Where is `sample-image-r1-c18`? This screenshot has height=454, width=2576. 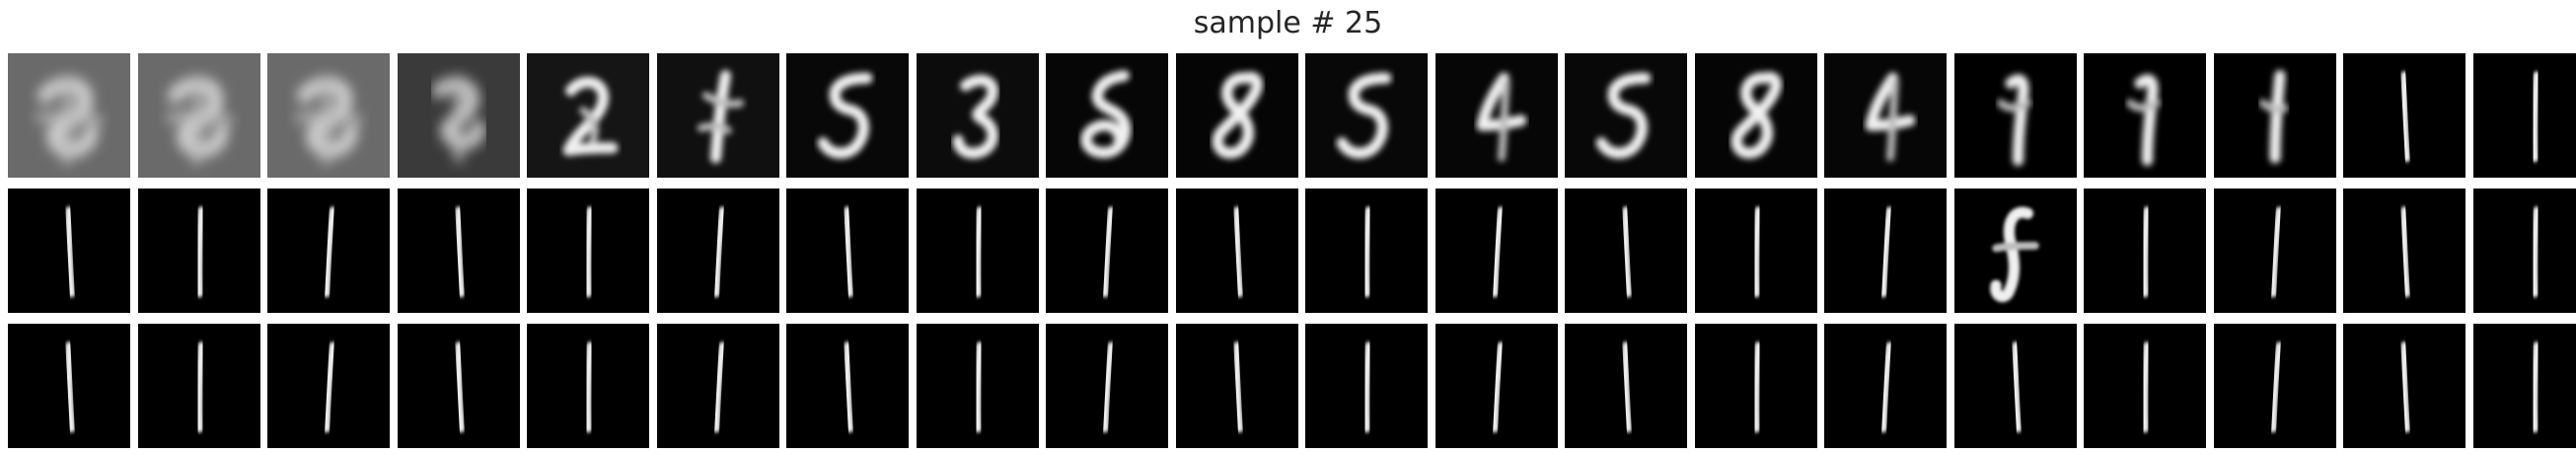
sample-image-r1-c18 is located at coordinates (2274, 116).